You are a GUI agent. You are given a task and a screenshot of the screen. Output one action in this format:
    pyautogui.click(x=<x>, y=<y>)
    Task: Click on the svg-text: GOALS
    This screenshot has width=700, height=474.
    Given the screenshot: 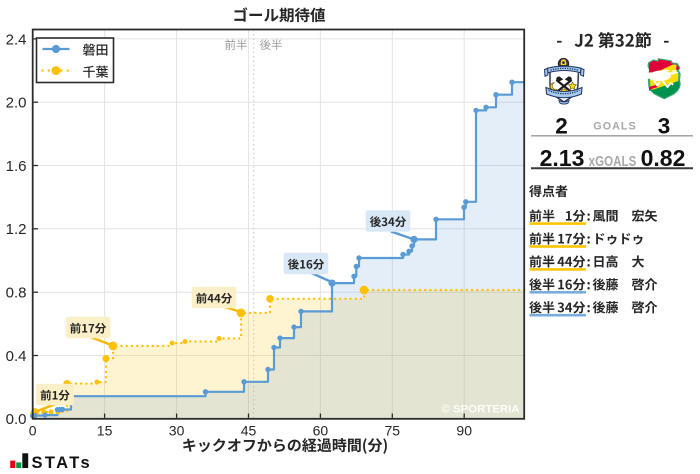 What is the action you would take?
    pyautogui.click(x=614, y=126)
    